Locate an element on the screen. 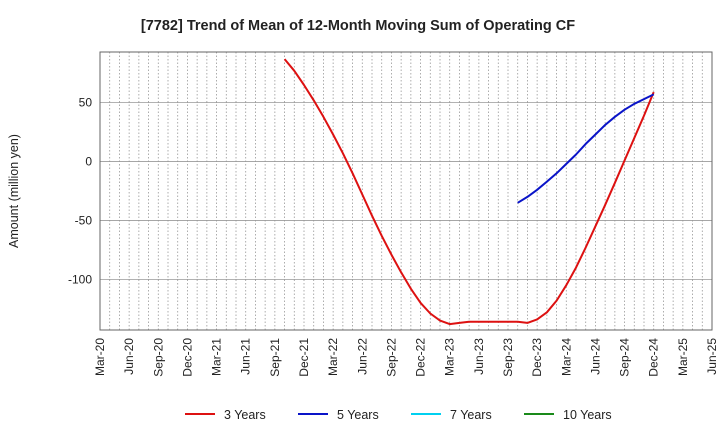 This screenshot has height=440, width=720. x-tick-label: Jun-21 is located at coordinates (246, 356).